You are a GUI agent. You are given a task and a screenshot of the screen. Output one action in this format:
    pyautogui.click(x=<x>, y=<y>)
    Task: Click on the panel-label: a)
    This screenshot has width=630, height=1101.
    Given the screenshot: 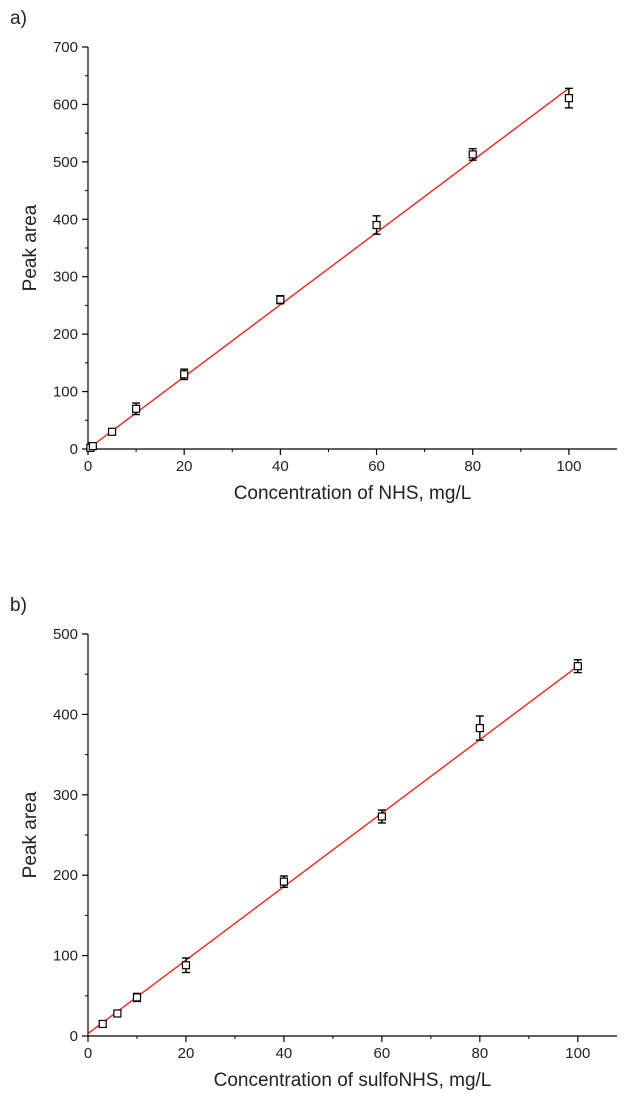 What is the action you would take?
    pyautogui.click(x=18, y=18)
    